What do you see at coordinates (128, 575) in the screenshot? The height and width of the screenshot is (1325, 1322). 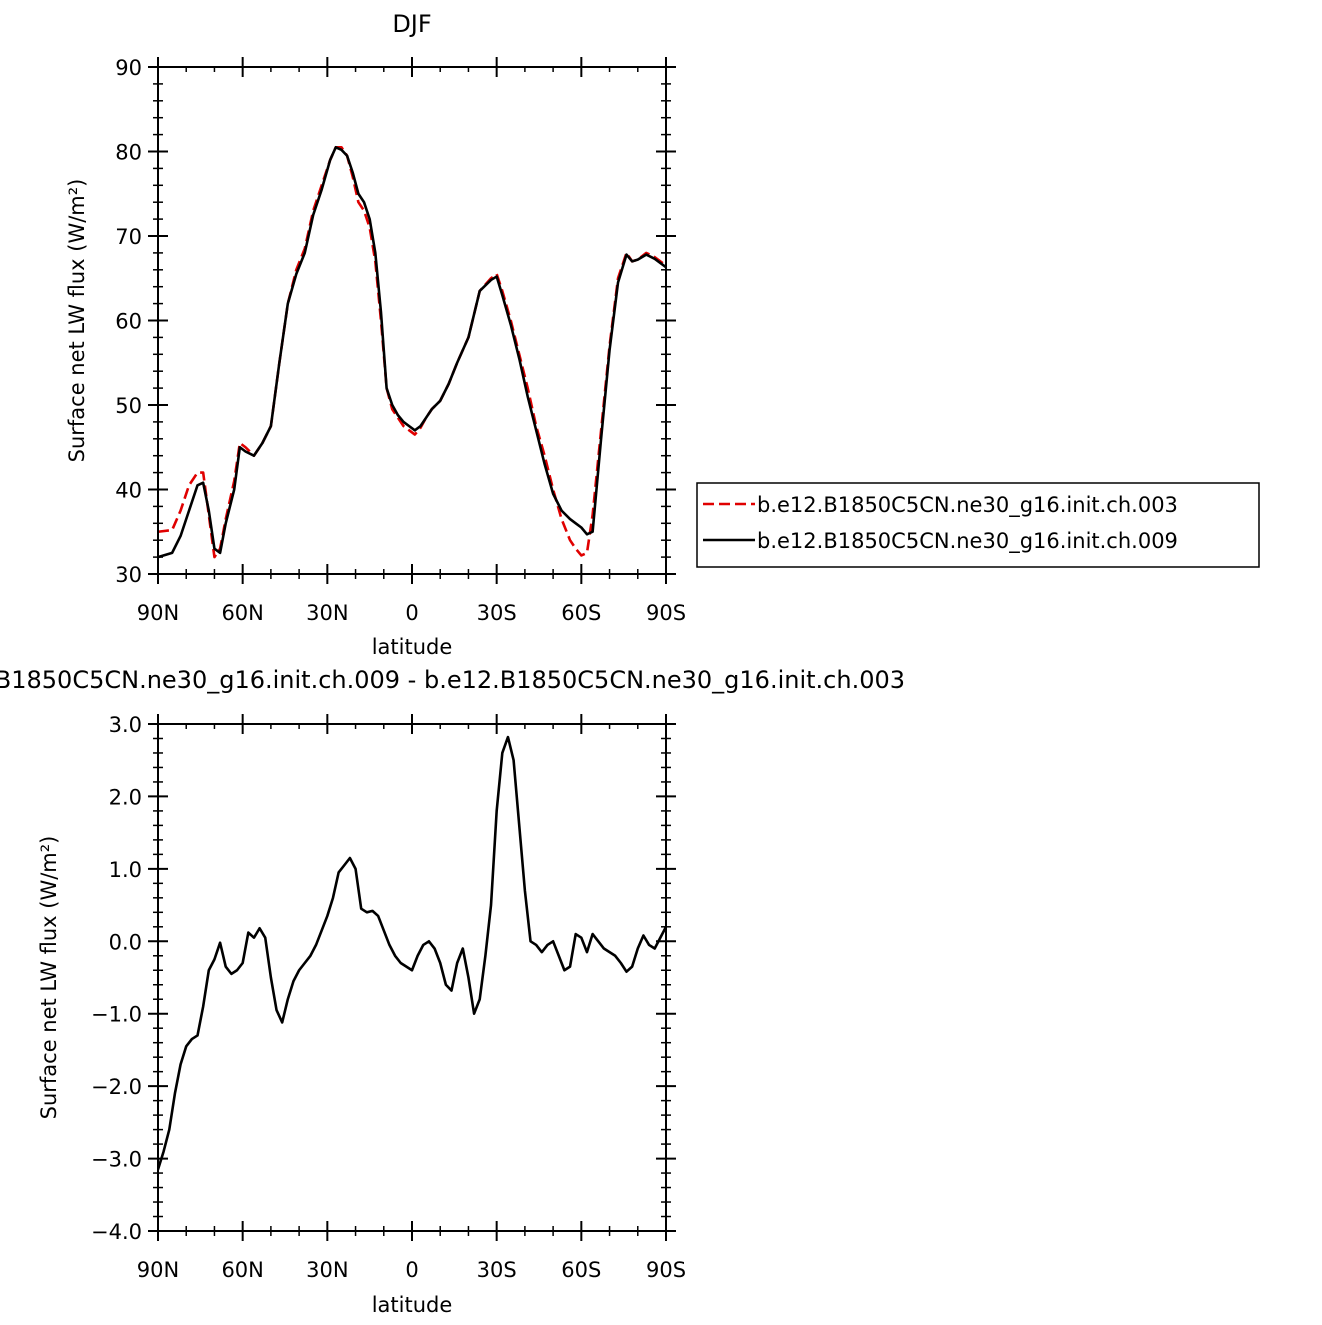 I see `y-tick-label: 30` at bounding box center [128, 575].